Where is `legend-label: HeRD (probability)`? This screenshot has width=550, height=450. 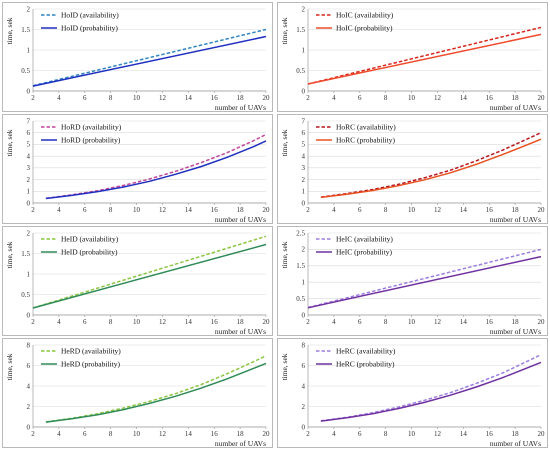 legend-label: HeRD (probability) is located at coordinates (90, 364).